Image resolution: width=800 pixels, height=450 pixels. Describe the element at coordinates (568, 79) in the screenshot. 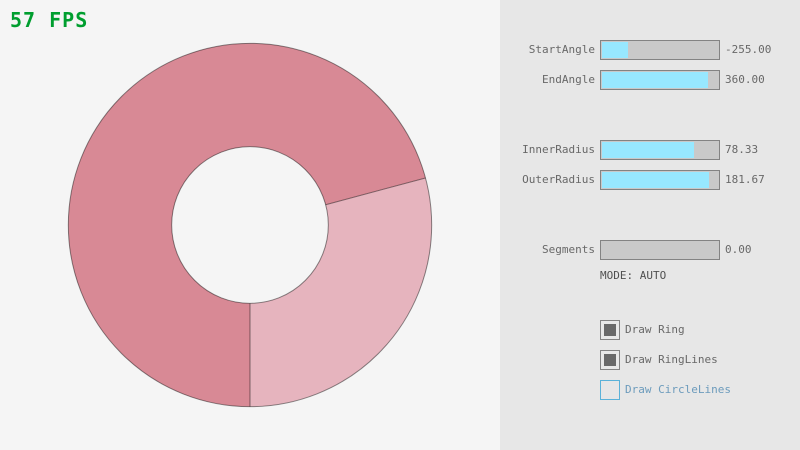

I see `endangle-label: EndAngle` at that location.